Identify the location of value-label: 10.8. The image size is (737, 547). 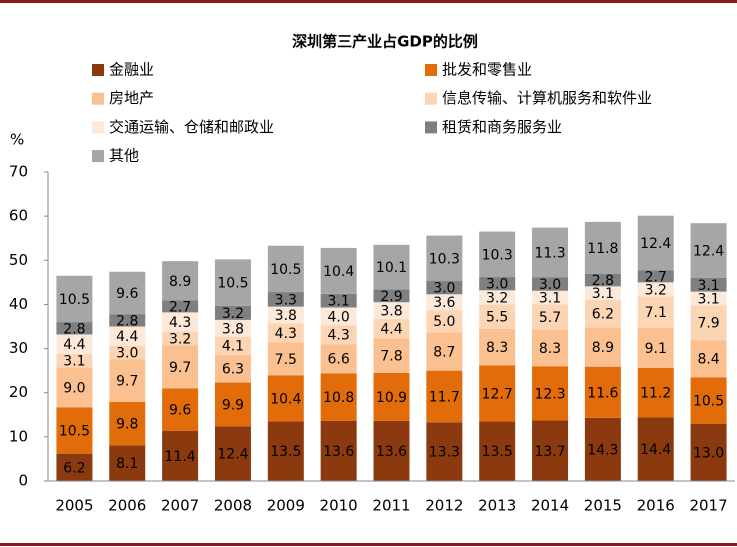
(338, 398).